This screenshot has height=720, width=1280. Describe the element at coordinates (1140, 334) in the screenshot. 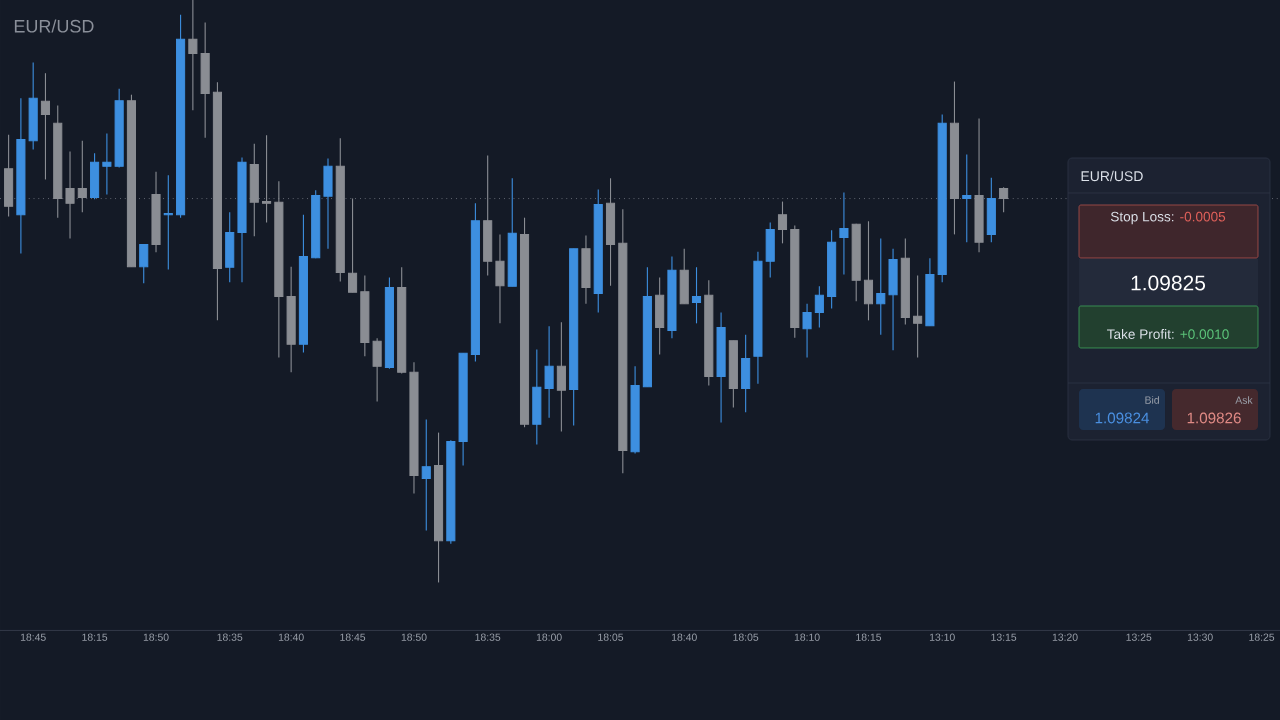

I see `annotation: Take Profit:` at that location.